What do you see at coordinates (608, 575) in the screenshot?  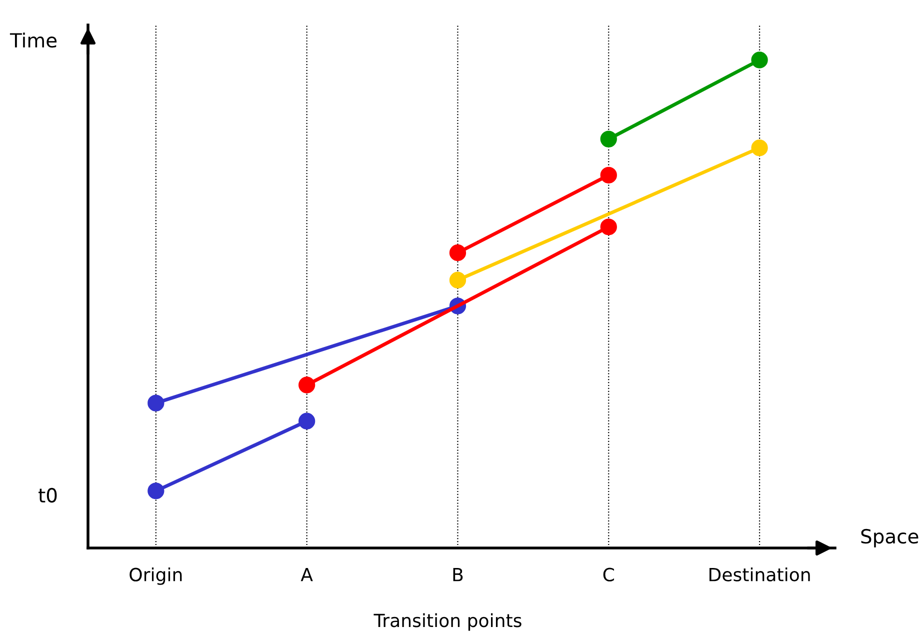 I see `x-tick-label: C` at bounding box center [608, 575].